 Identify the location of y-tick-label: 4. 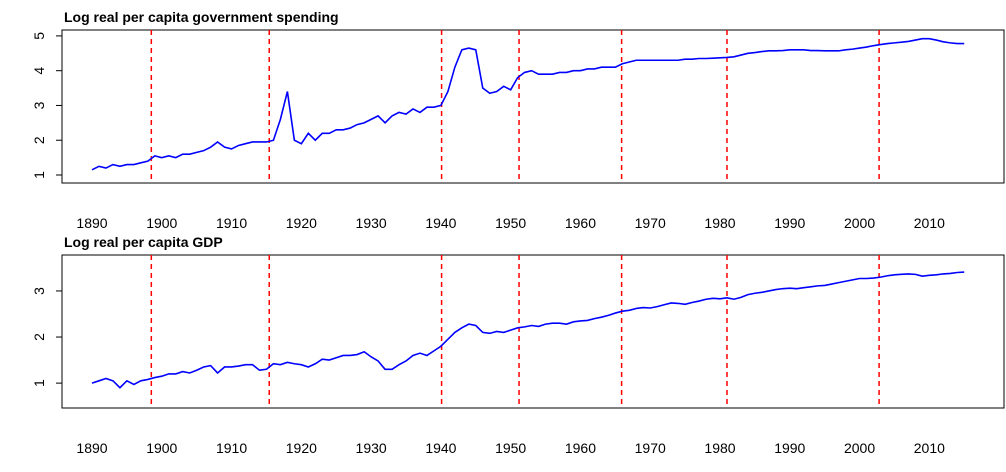
(39, 71).